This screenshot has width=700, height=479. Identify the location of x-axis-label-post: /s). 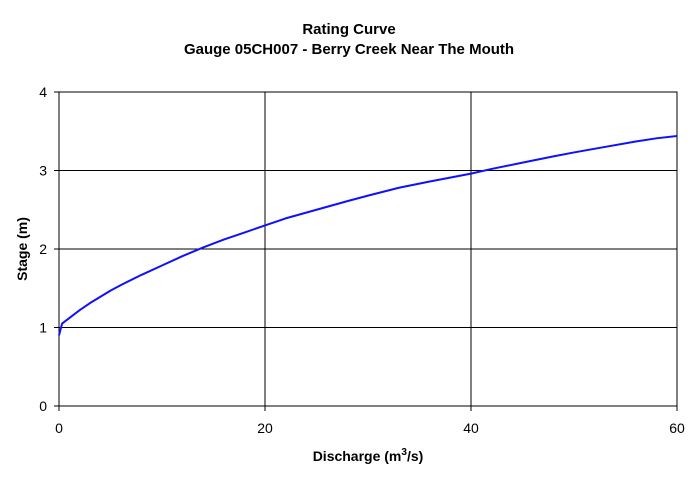
(415, 456).